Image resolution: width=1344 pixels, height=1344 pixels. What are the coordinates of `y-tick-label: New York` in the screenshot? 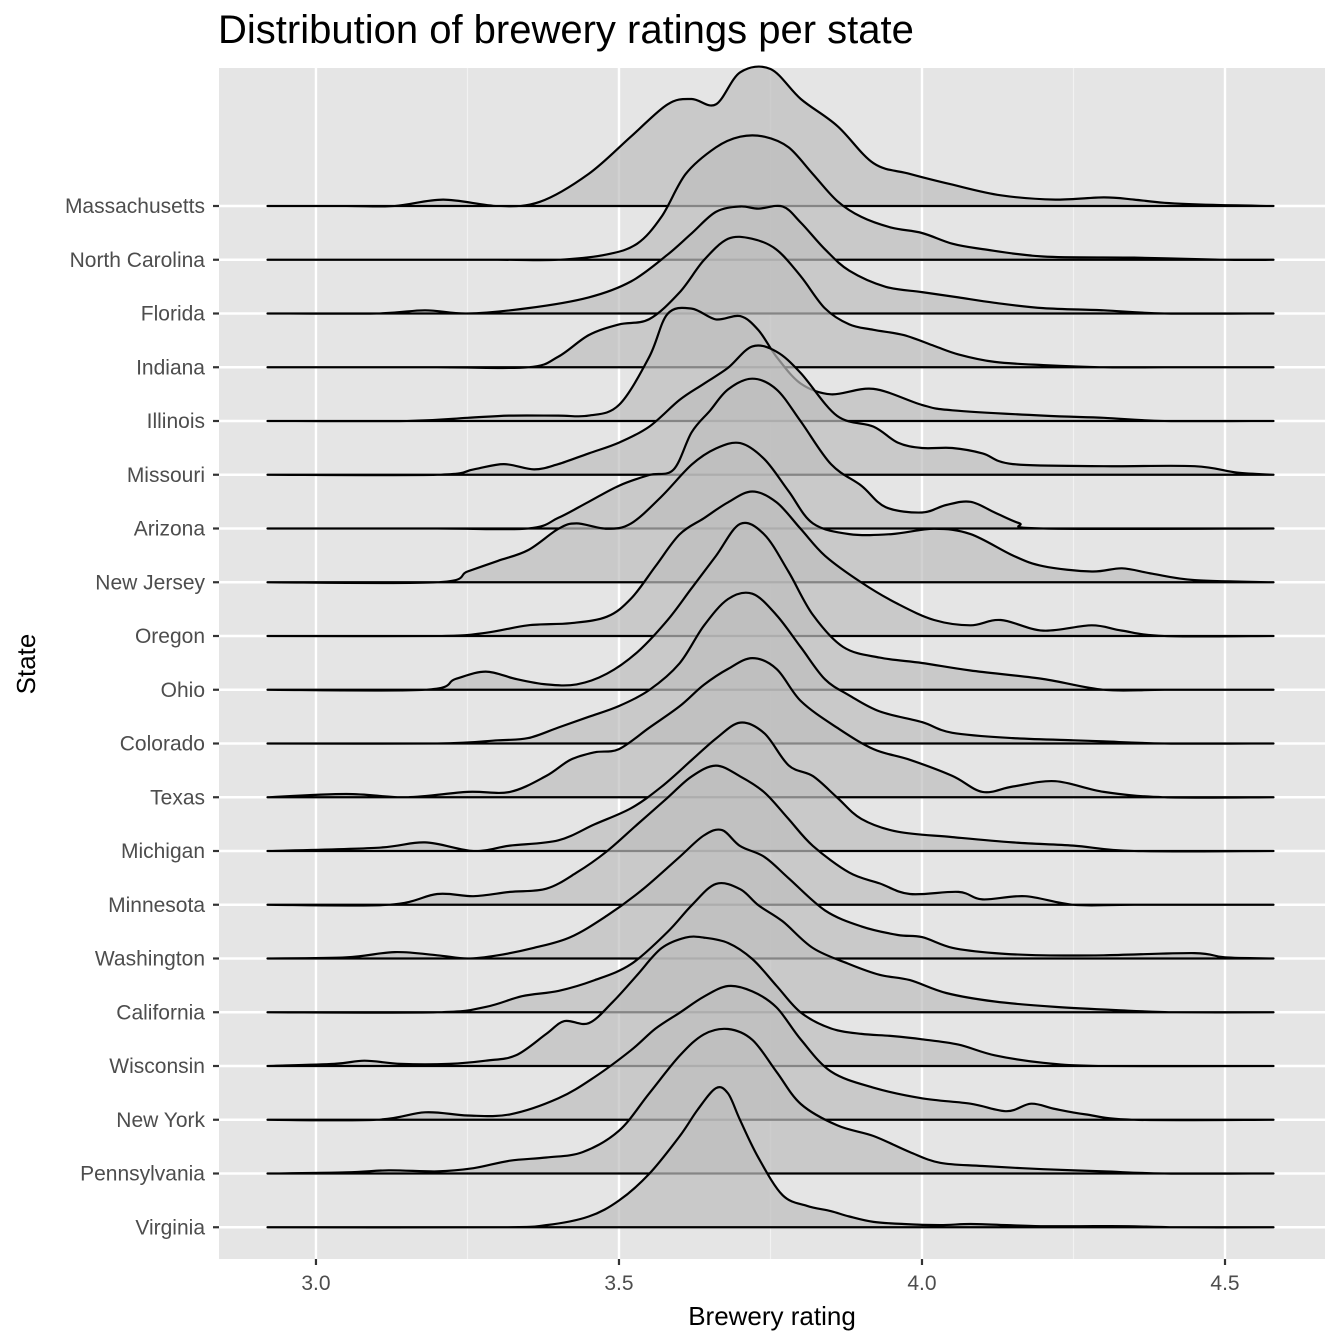 It's located at (160, 1120).